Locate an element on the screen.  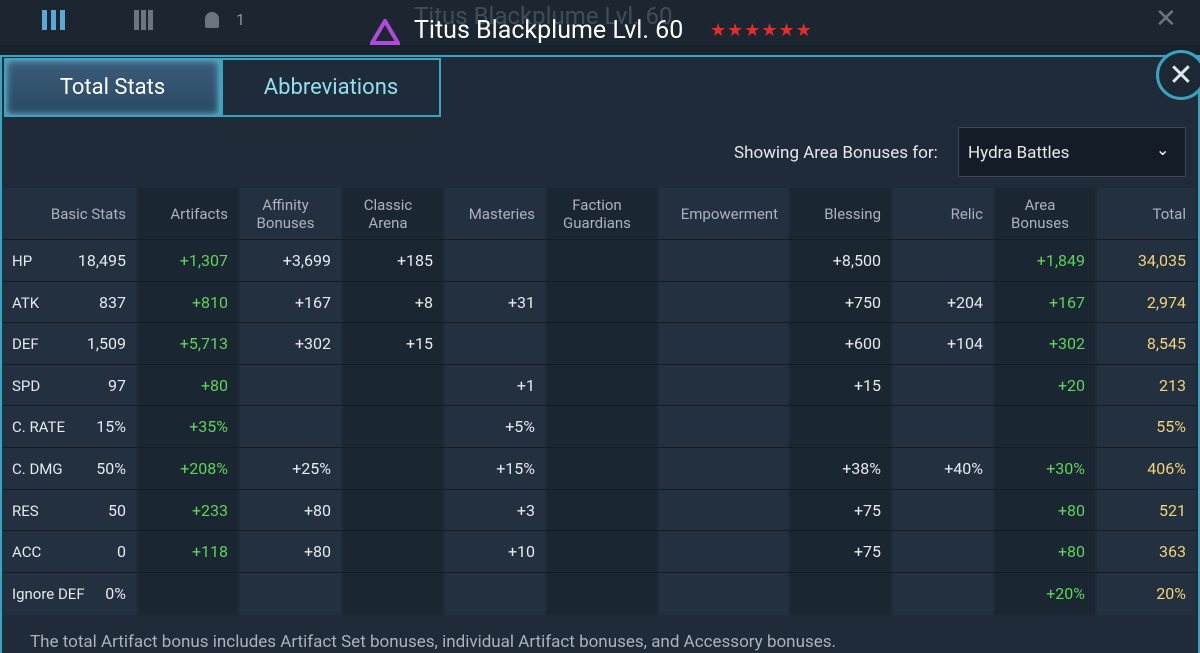
column-header: Empowerment is located at coordinates (729, 214).